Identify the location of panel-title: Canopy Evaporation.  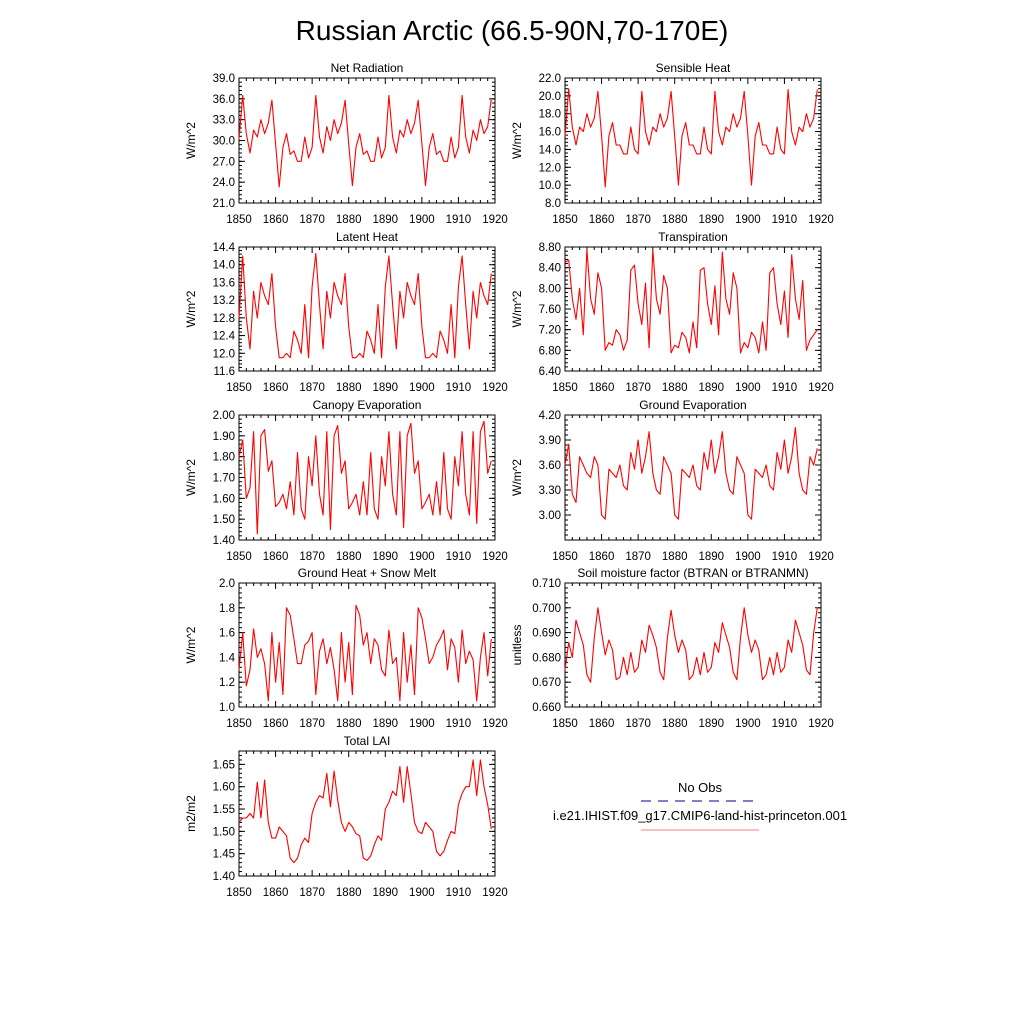
(367, 405).